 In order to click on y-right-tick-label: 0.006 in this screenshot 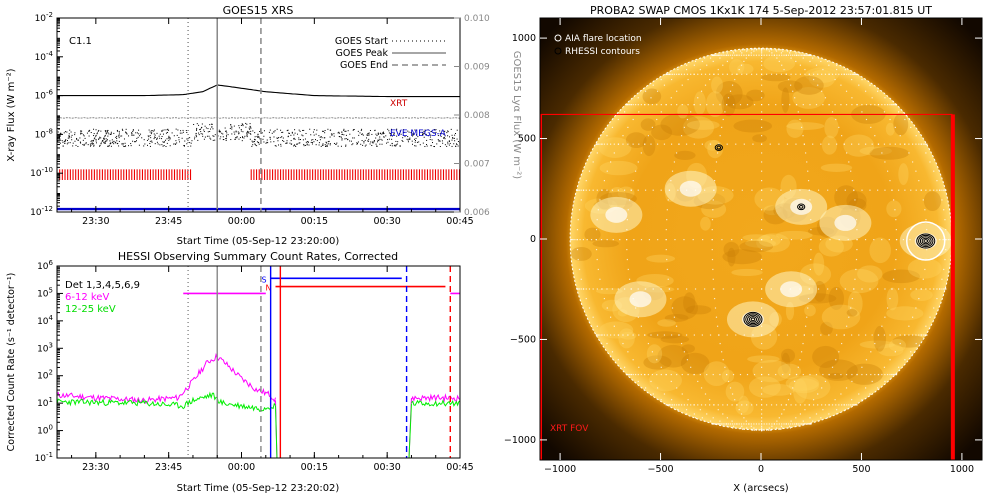, I will do `click(477, 213)`.